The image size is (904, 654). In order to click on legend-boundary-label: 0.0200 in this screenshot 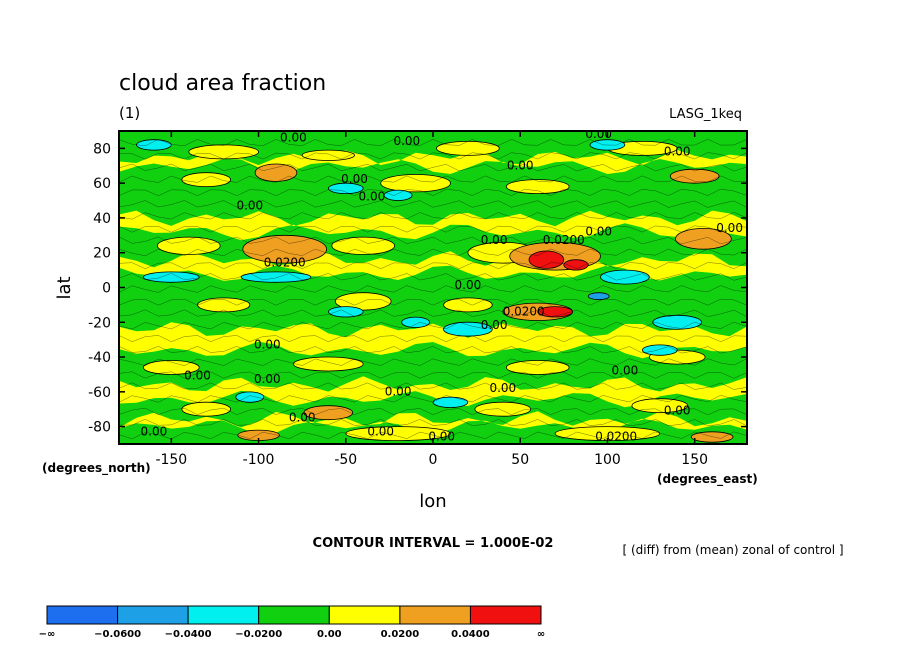, I will do `click(400, 634)`.